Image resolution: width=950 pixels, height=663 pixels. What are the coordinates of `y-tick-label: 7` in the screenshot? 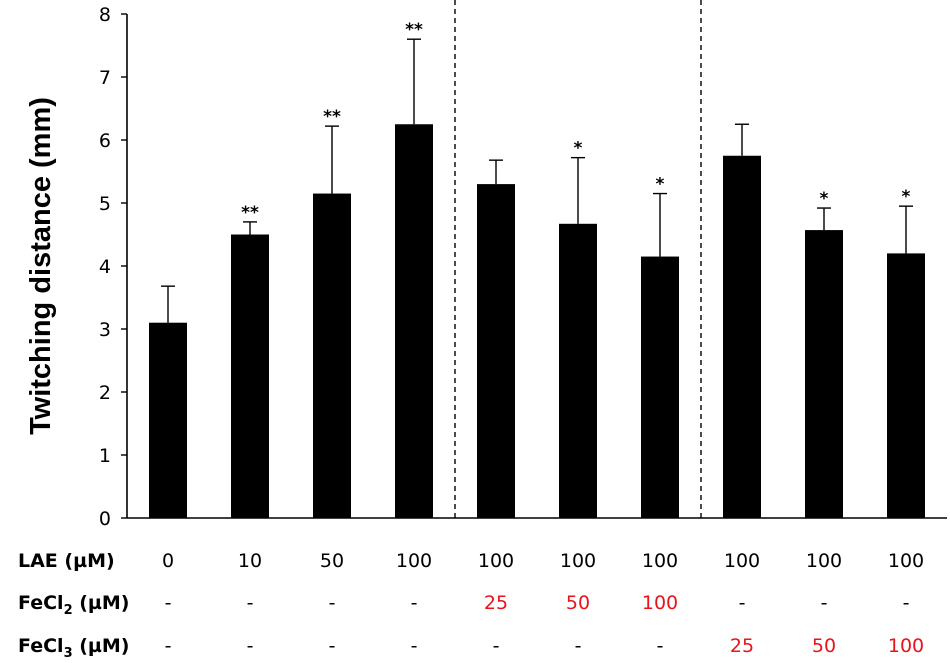 It's located at (105, 78).